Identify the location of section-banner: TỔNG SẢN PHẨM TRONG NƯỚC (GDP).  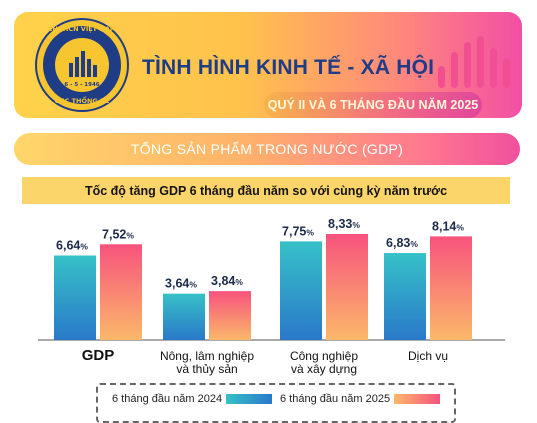
(267, 149).